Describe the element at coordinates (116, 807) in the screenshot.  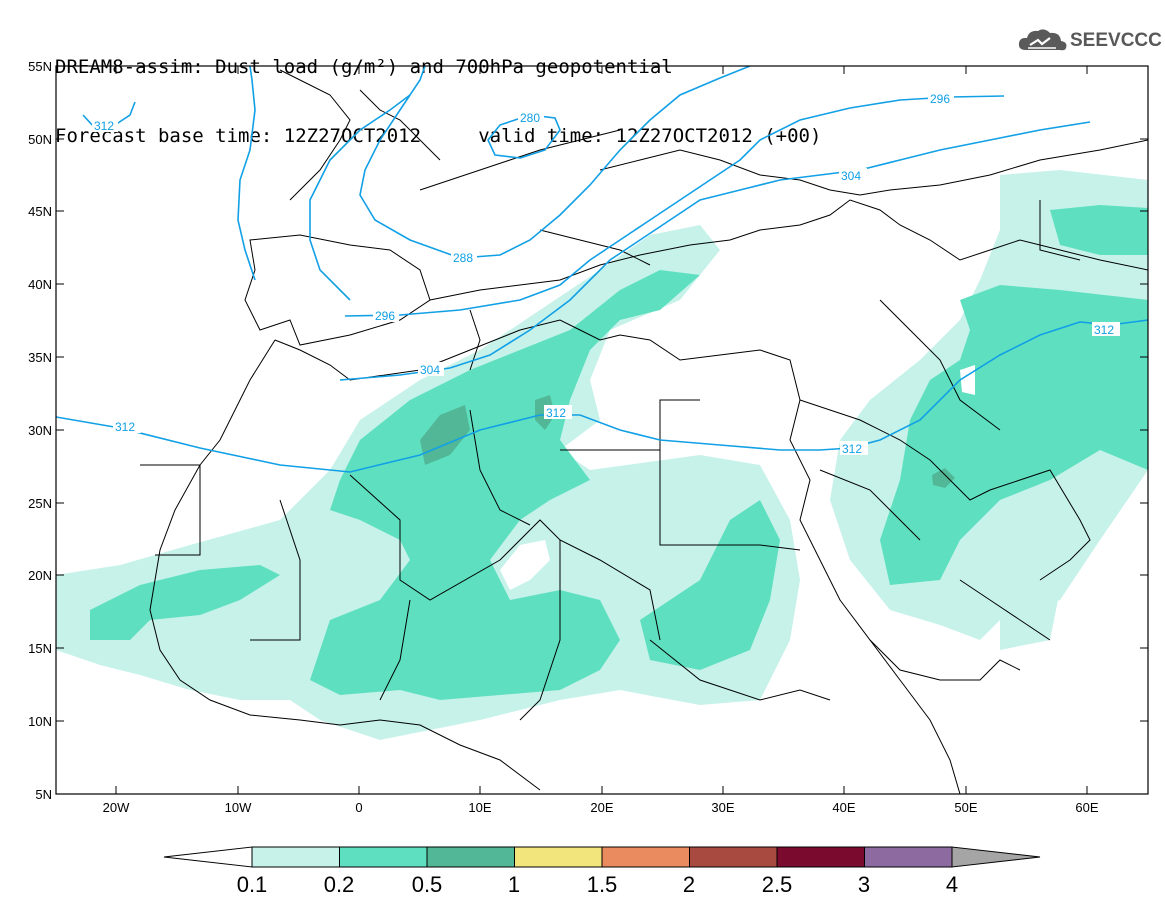
I see `lon-label: 20W` at that location.